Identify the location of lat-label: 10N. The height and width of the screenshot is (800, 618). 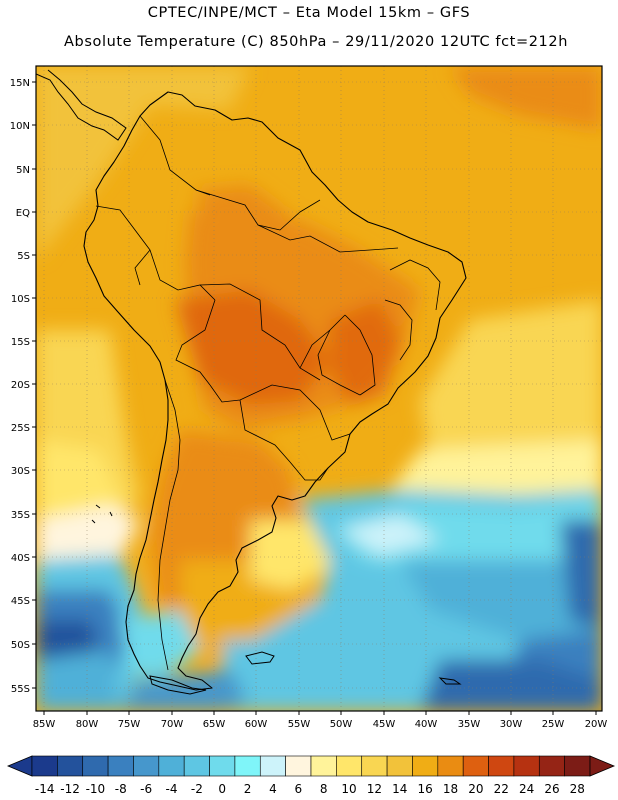
(20, 126).